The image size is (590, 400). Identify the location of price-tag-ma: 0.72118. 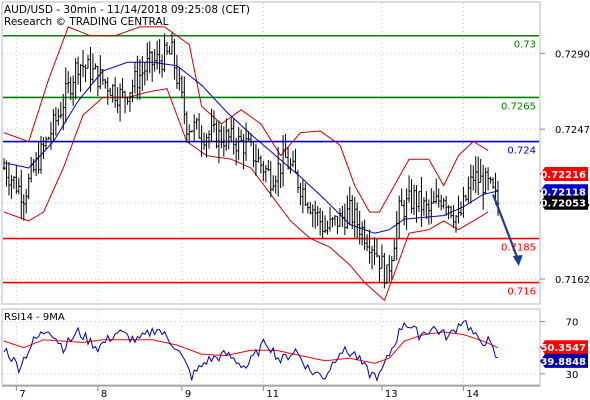
(564, 191).